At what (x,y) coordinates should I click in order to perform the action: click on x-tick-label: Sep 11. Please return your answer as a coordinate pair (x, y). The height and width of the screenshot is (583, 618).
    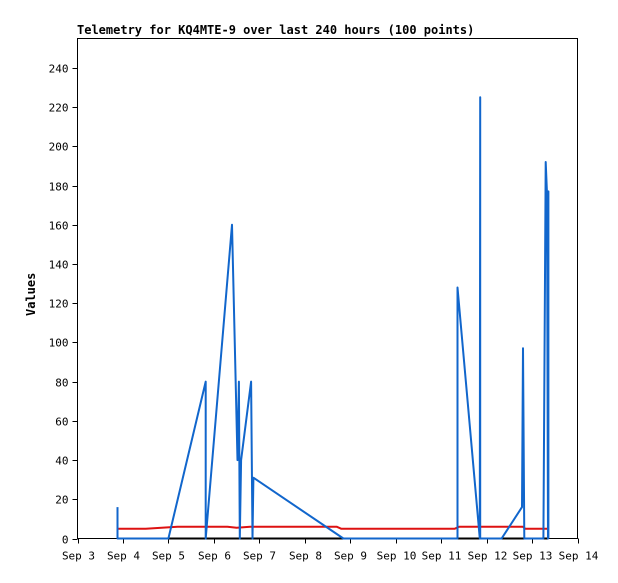
    Looking at the image, I should click on (442, 556).